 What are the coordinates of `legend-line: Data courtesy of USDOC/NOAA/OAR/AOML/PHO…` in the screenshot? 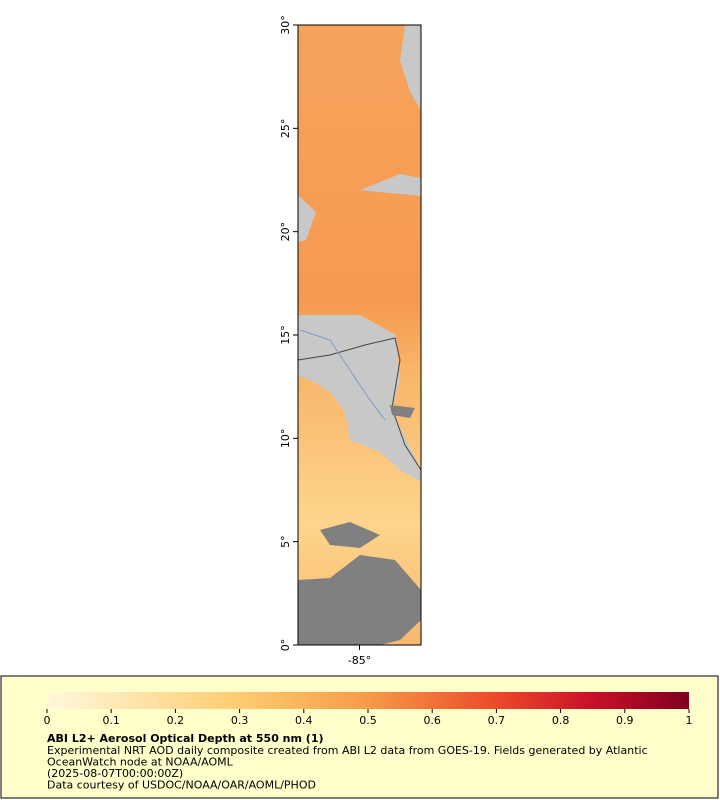 It's located at (181, 785).